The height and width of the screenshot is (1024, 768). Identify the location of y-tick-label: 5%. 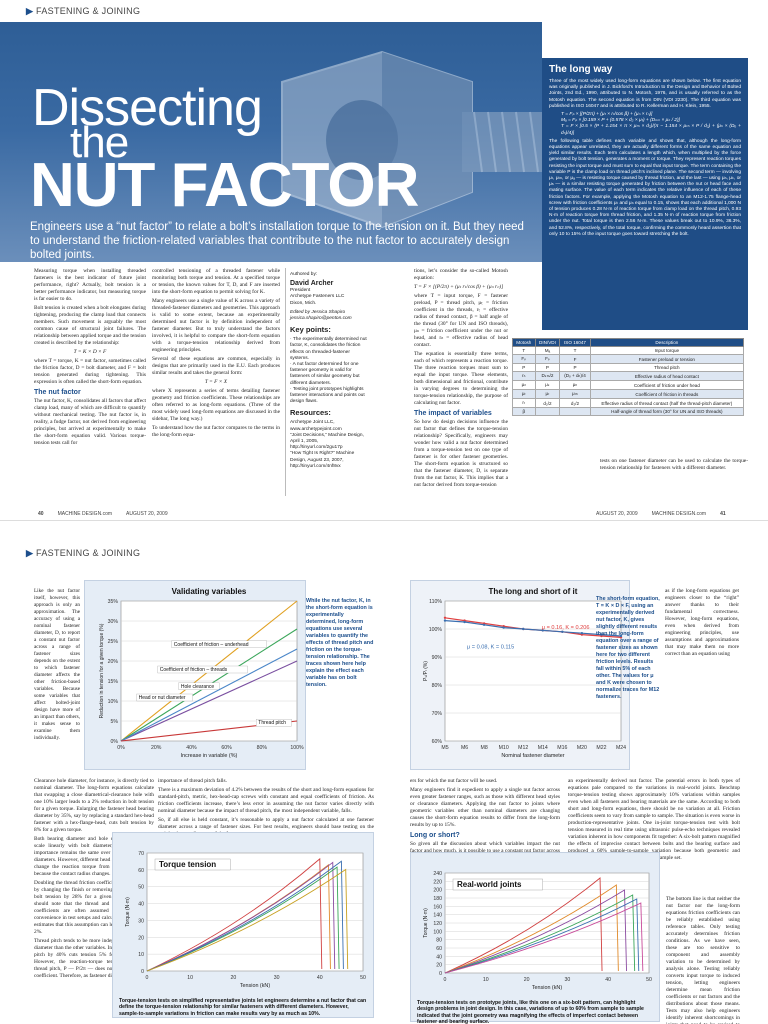
(115, 722).